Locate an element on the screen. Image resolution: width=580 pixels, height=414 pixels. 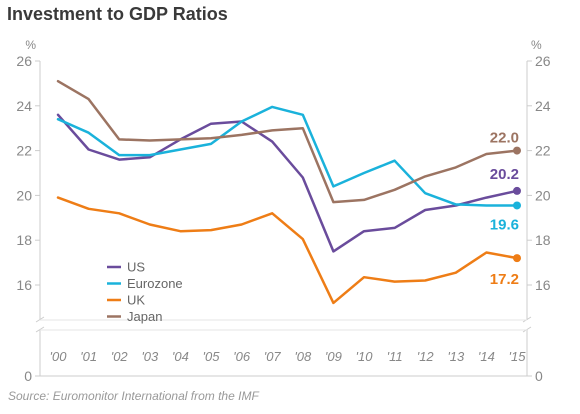
x-tick-label: '05 is located at coordinates (212, 356).